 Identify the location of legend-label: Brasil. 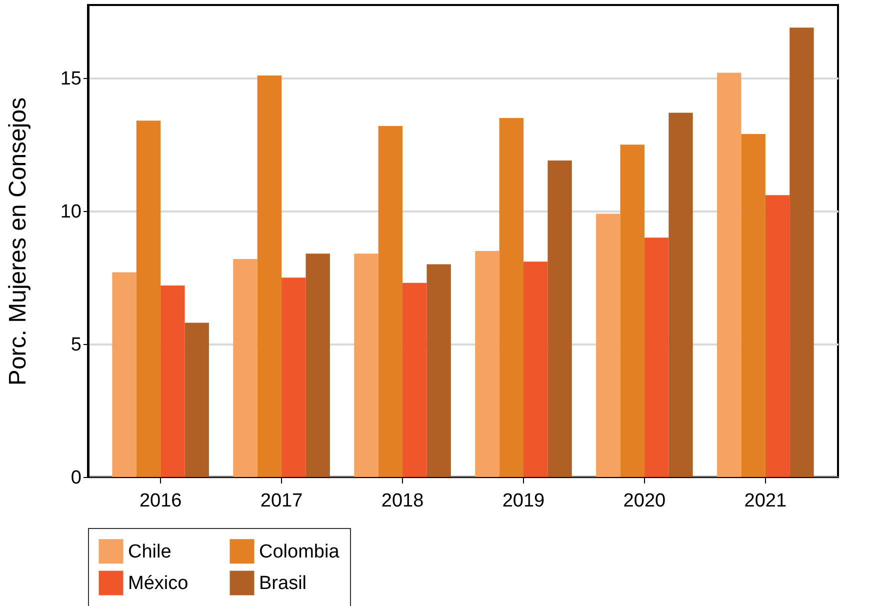
(283, 583).